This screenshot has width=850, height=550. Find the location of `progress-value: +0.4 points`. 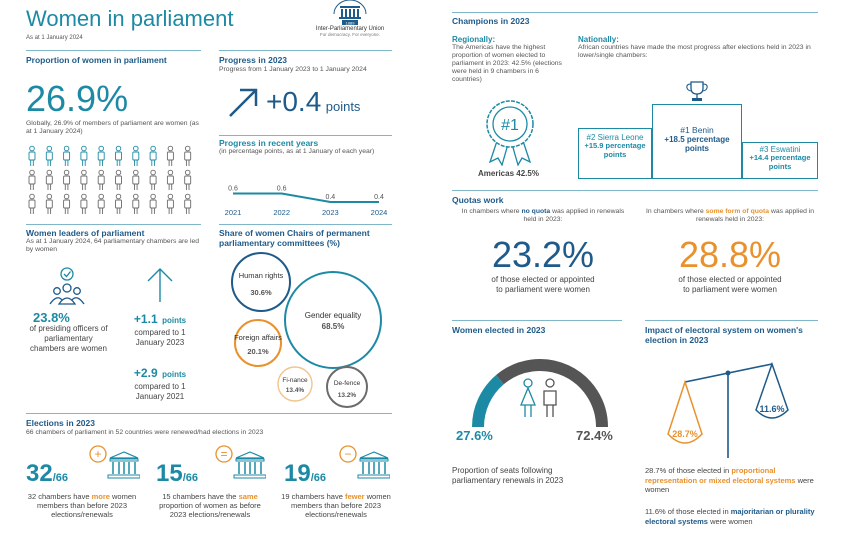

progress-value: +0.4 points is located at coordinates (313, 102).